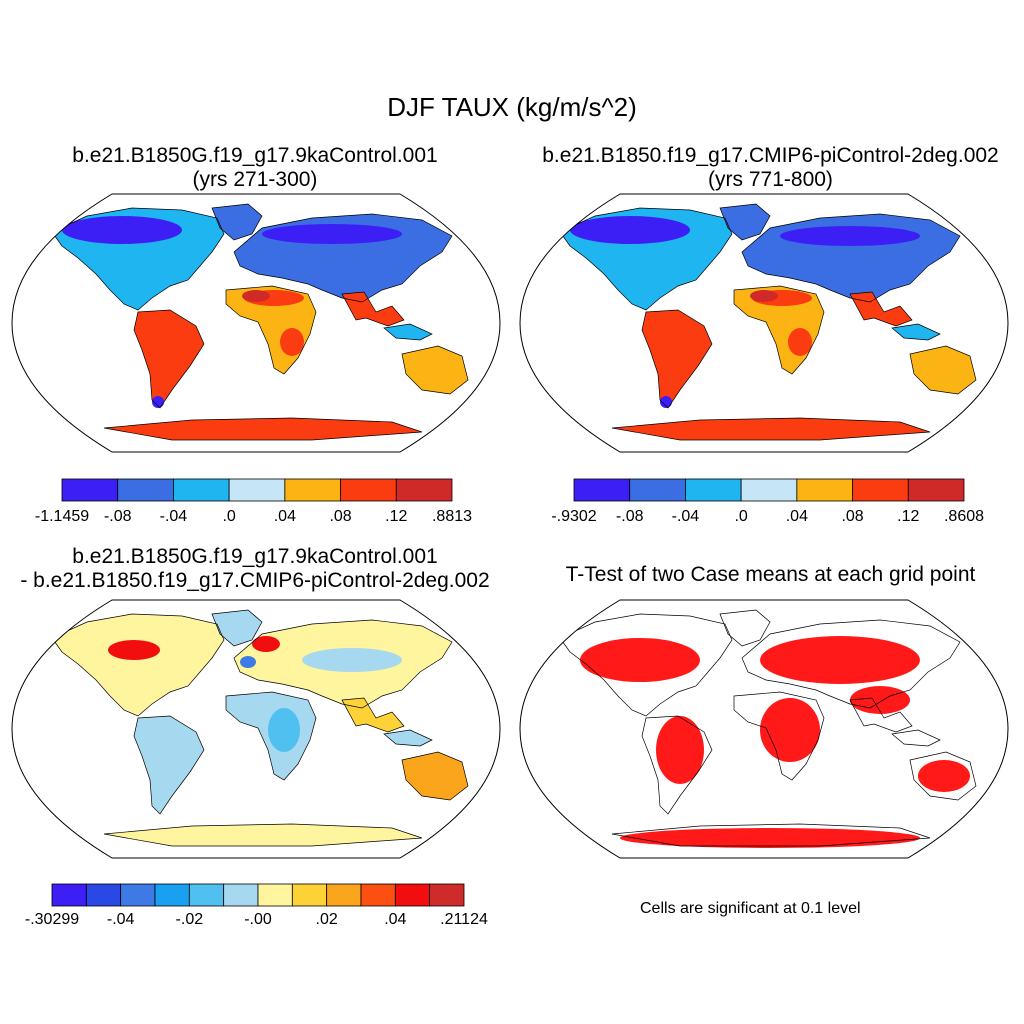 Image resolution: width=1024 pixels, height=1024 pixels. I want to click on difference-australia-coast, so click(435, 776).